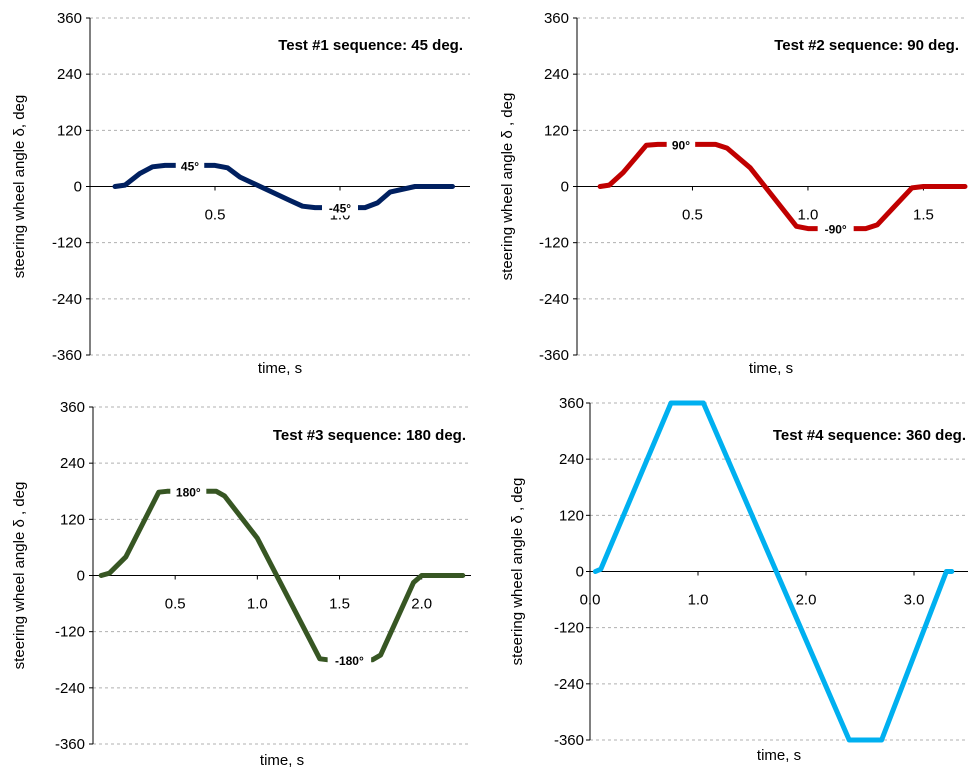 This screenshot has width=971, height=771. What do you see at coordinates (866, 45) in the screenshot?
I see `chart-title: Test #2 sequence: 90 deg.` at bounding box center [866, 45].